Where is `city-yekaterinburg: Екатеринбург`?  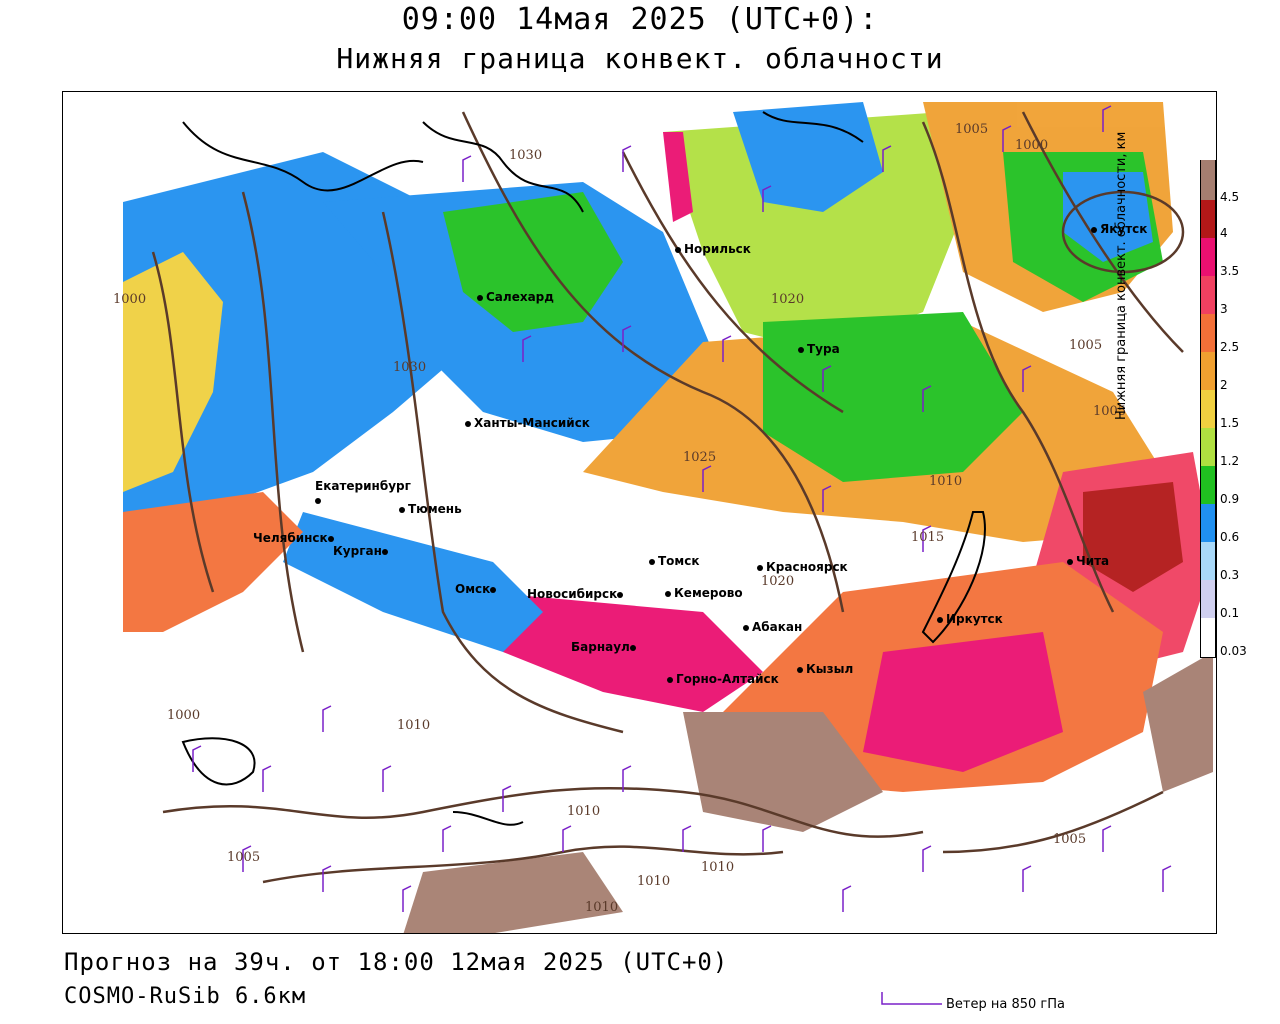
city-yekaterinburg: Екатеринбург is located at coordinates (363, 493).